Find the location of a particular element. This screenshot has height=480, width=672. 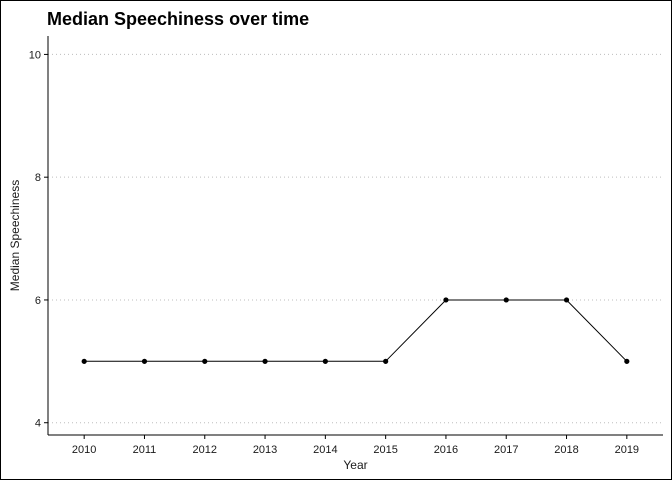

series-line is located at coordinates (356, 330).